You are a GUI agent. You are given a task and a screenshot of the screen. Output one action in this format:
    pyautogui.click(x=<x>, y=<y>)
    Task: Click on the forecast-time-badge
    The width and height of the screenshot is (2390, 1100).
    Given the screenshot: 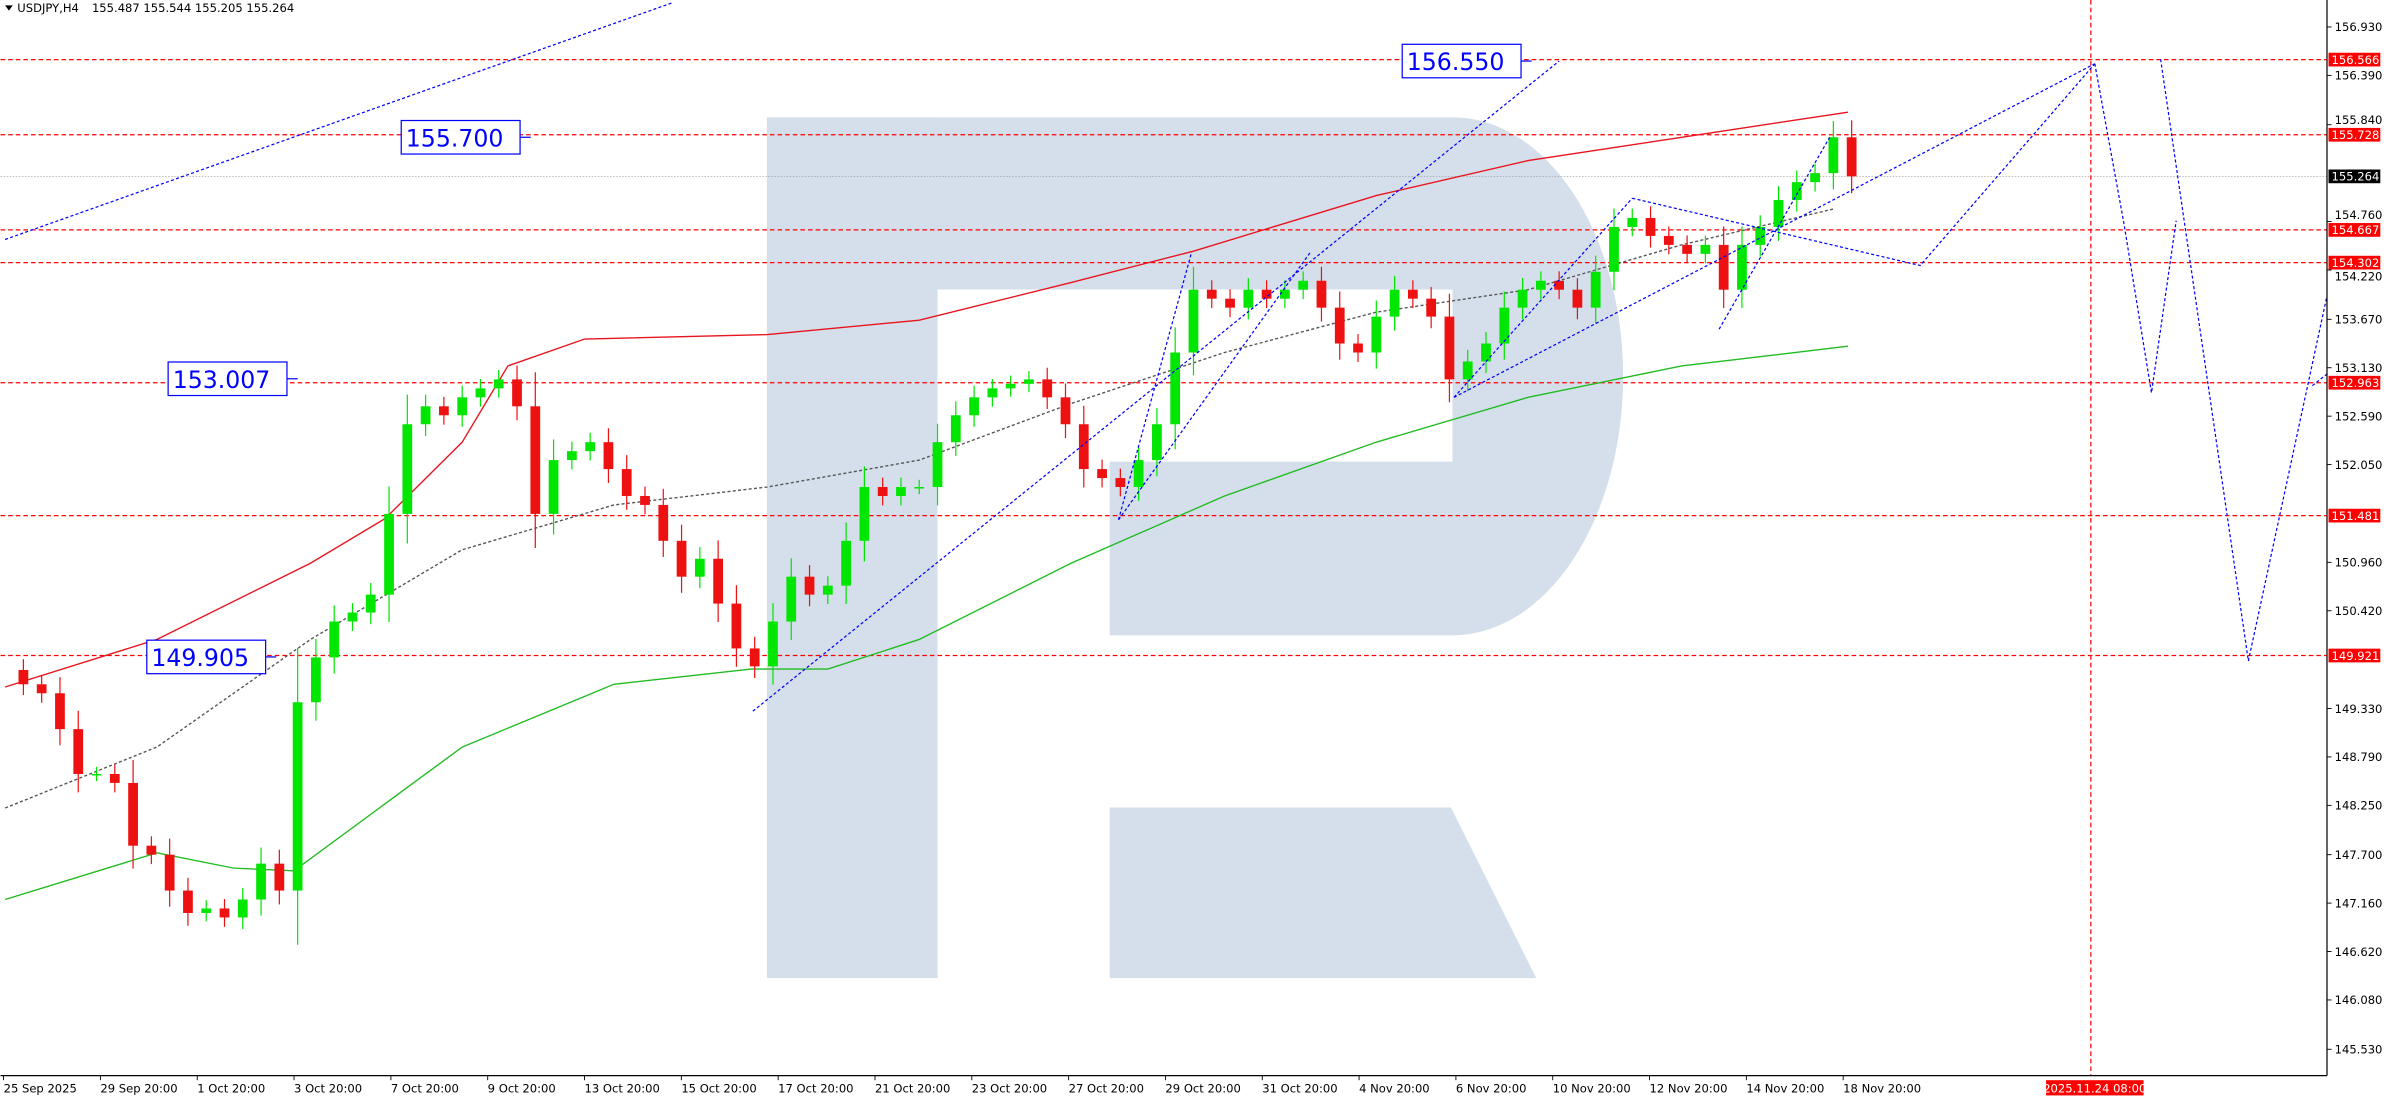 What is the action you would take?
    pyautogui.click(x=2095, y=1088)
    